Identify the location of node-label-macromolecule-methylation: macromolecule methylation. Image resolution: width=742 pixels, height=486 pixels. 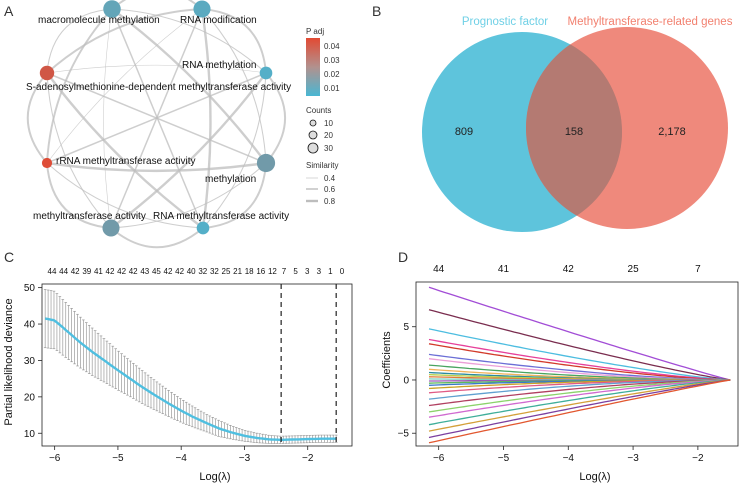
(99, 20).